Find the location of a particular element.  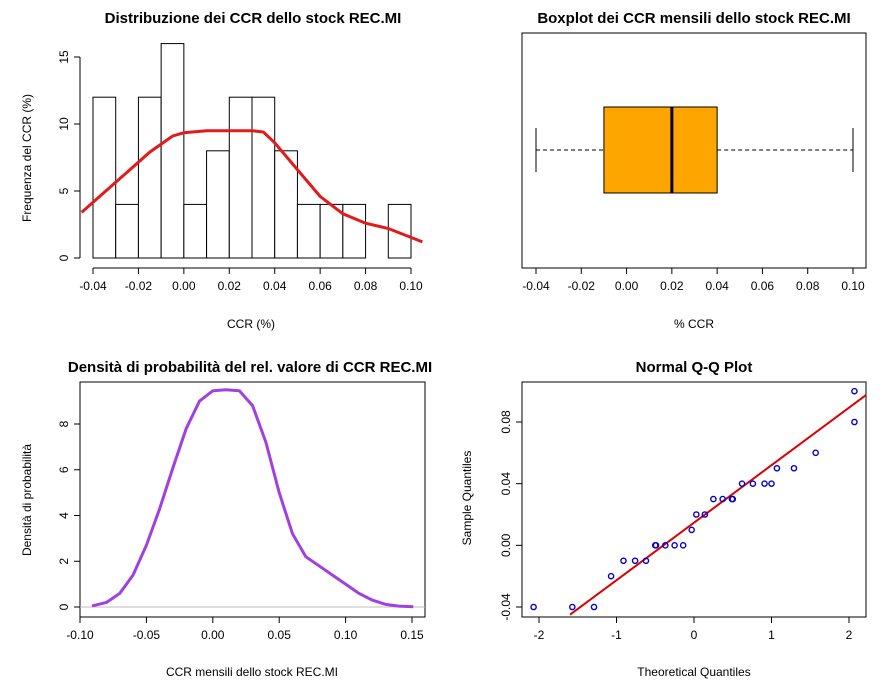

qq-y-ticks: -0.04 0.00 0.04 0.08 is located at coordinates (510, 515).